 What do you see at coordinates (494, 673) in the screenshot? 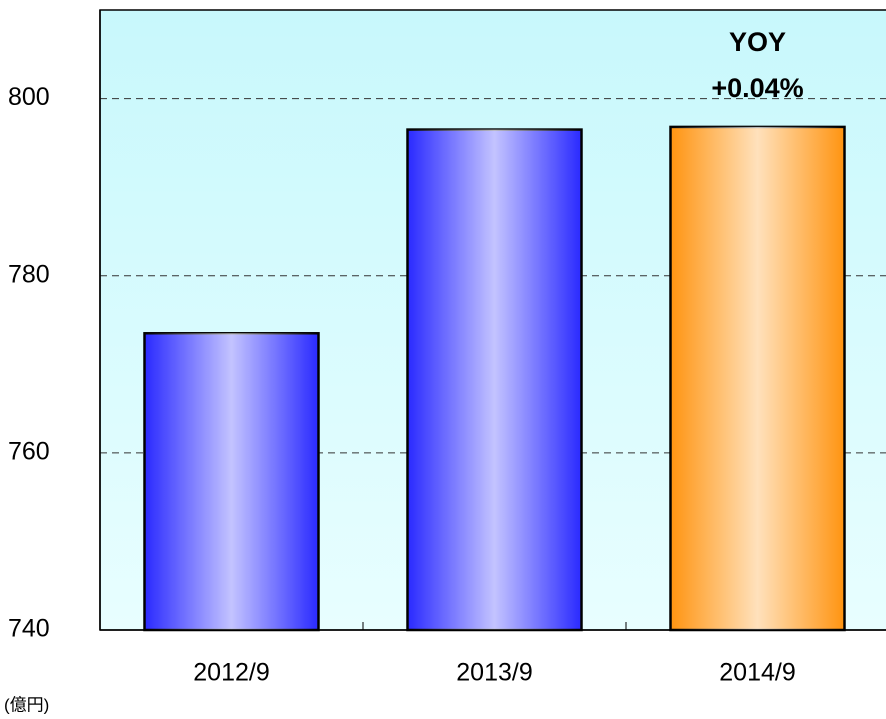
I see `x-tick-label: 2013/9` at bounding box center [494, 673].